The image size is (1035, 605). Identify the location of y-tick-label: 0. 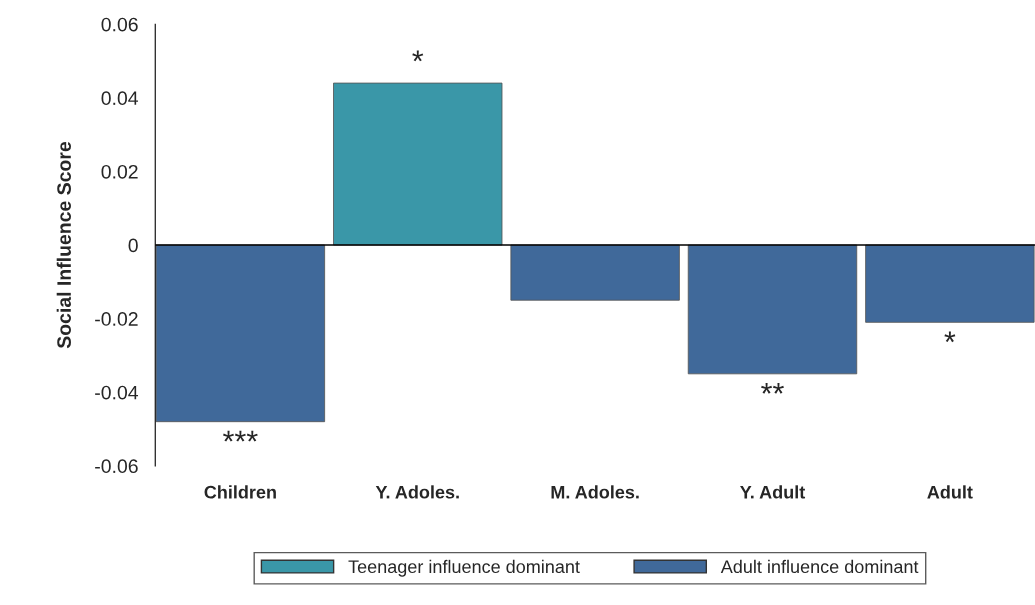
(133, 245).